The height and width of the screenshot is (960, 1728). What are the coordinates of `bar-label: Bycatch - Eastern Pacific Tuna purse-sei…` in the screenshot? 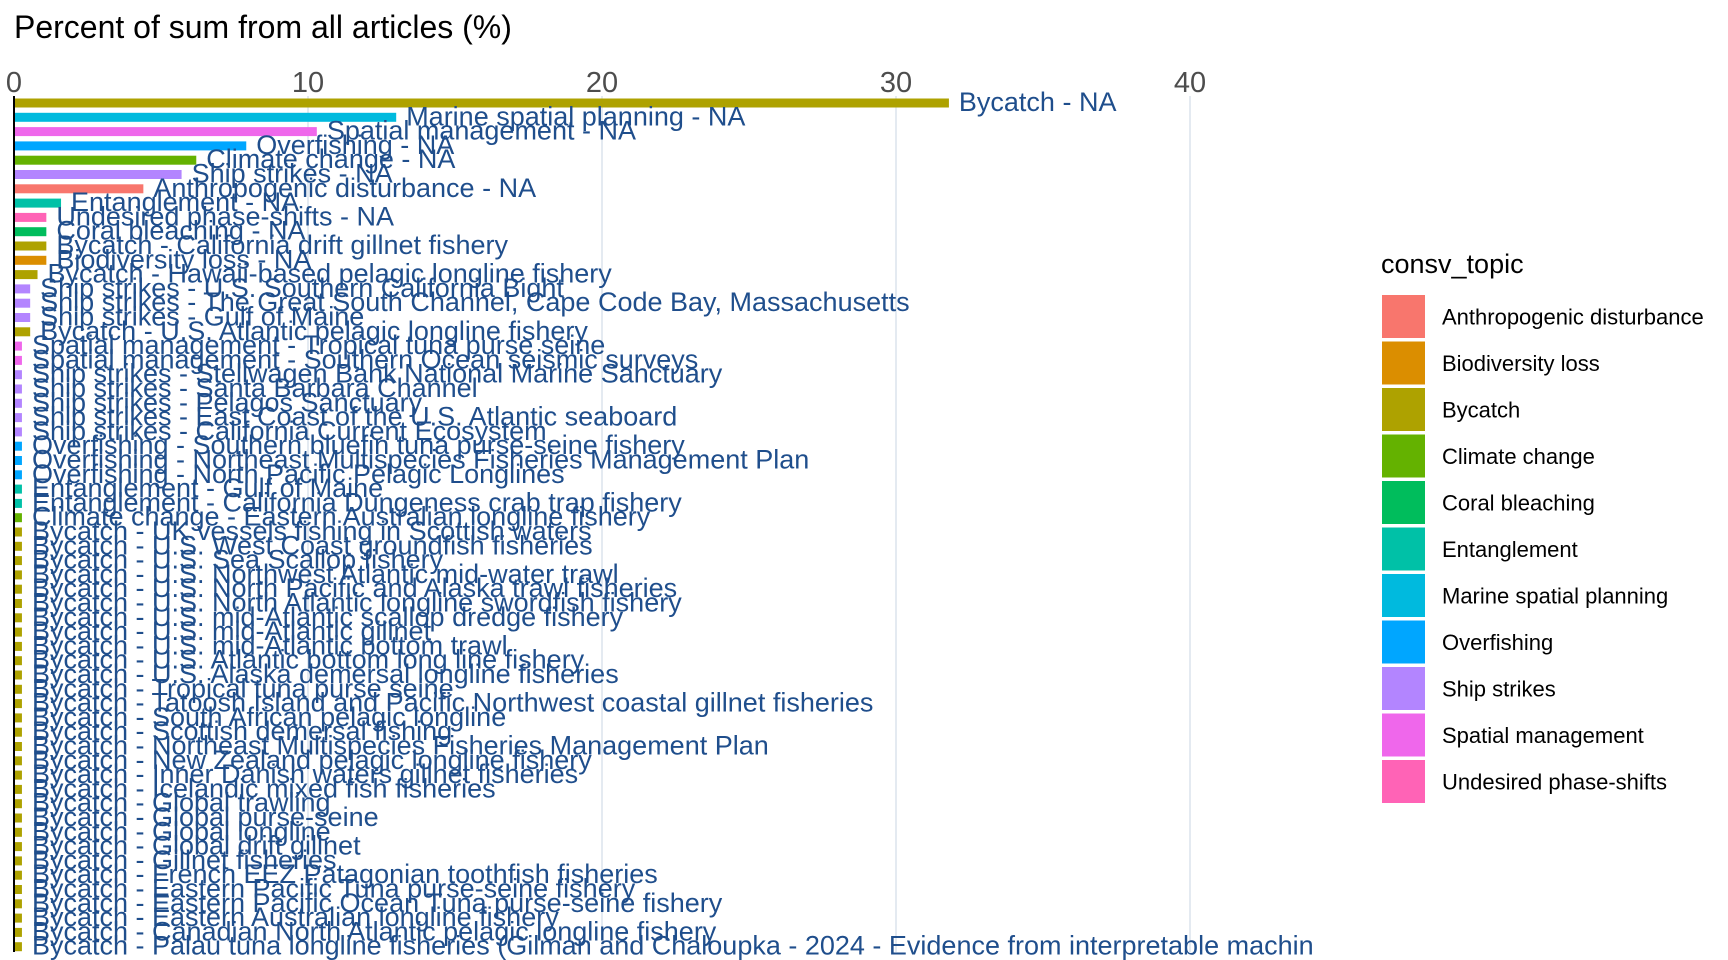 It's located at (334, 889).